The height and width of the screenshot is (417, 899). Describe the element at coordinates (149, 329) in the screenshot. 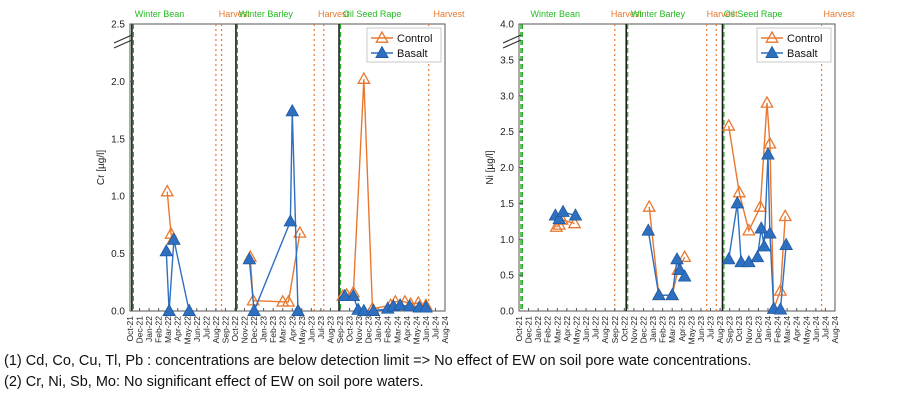

I see `x-tick-label: Jan-22` at that location.